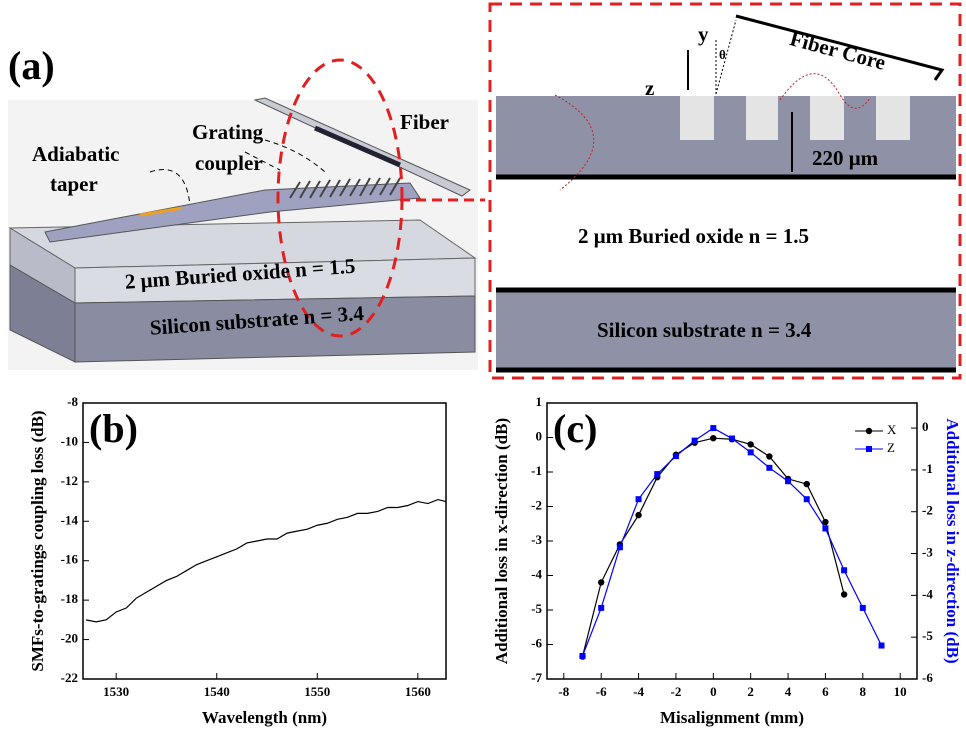 This screenshot has width=966, height=733. What do you see at coordinates (750, 691) in the screenshot?
I see `x-tick-label: 2` at bounding box center [750, 691].